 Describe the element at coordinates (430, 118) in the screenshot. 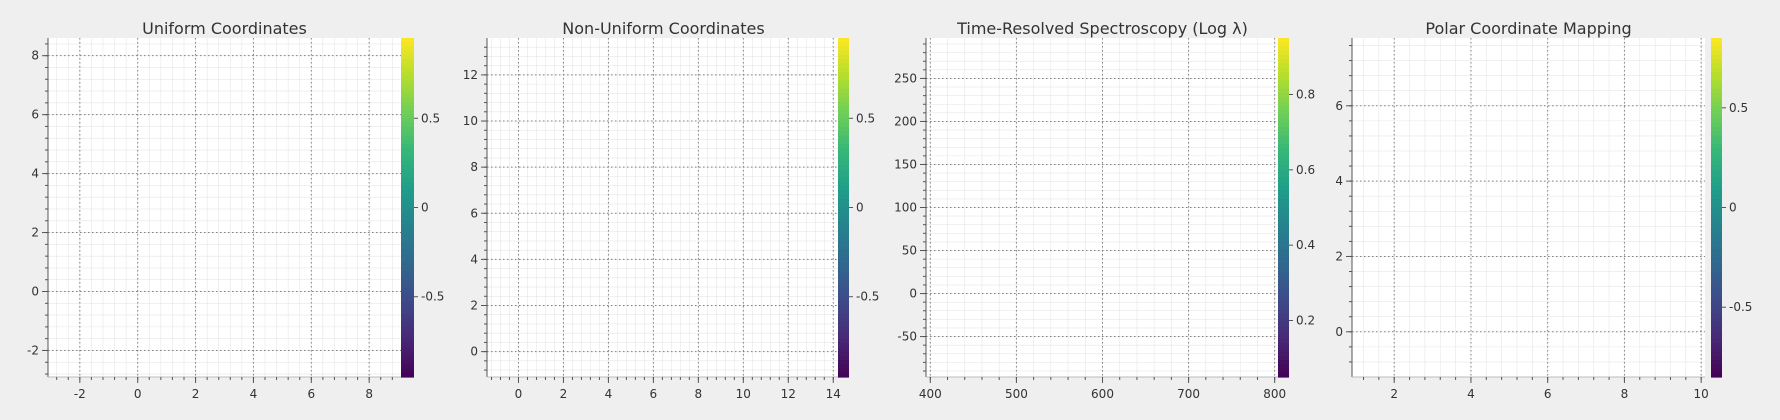

I see `colorbar-tick-label: 0.5` at that location.